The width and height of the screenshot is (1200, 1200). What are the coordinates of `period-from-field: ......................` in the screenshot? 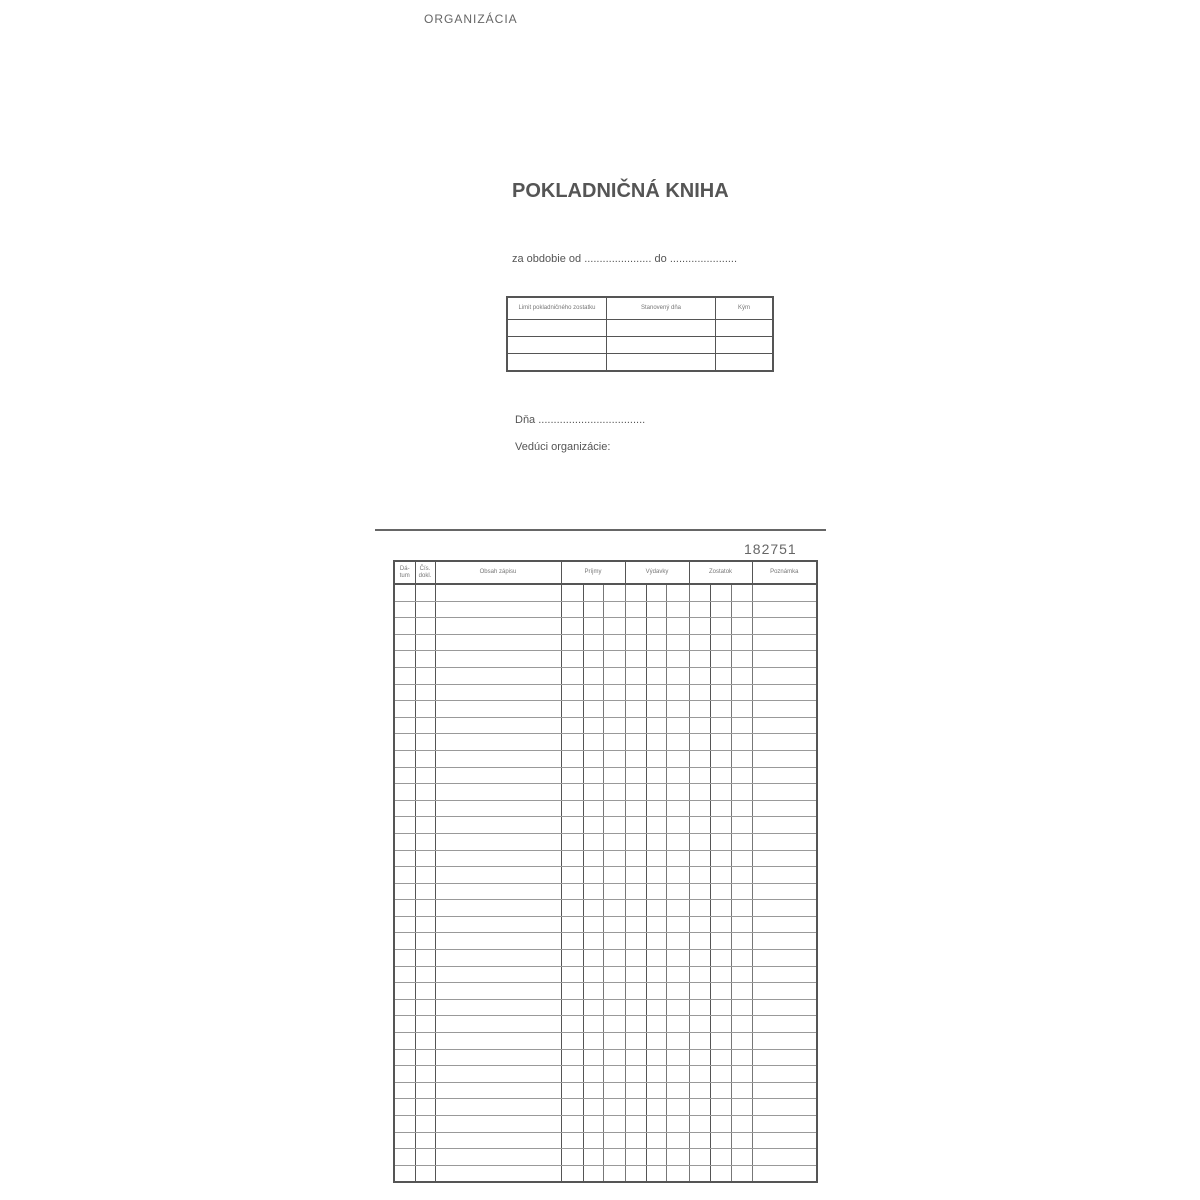 It's located at (618, 259).